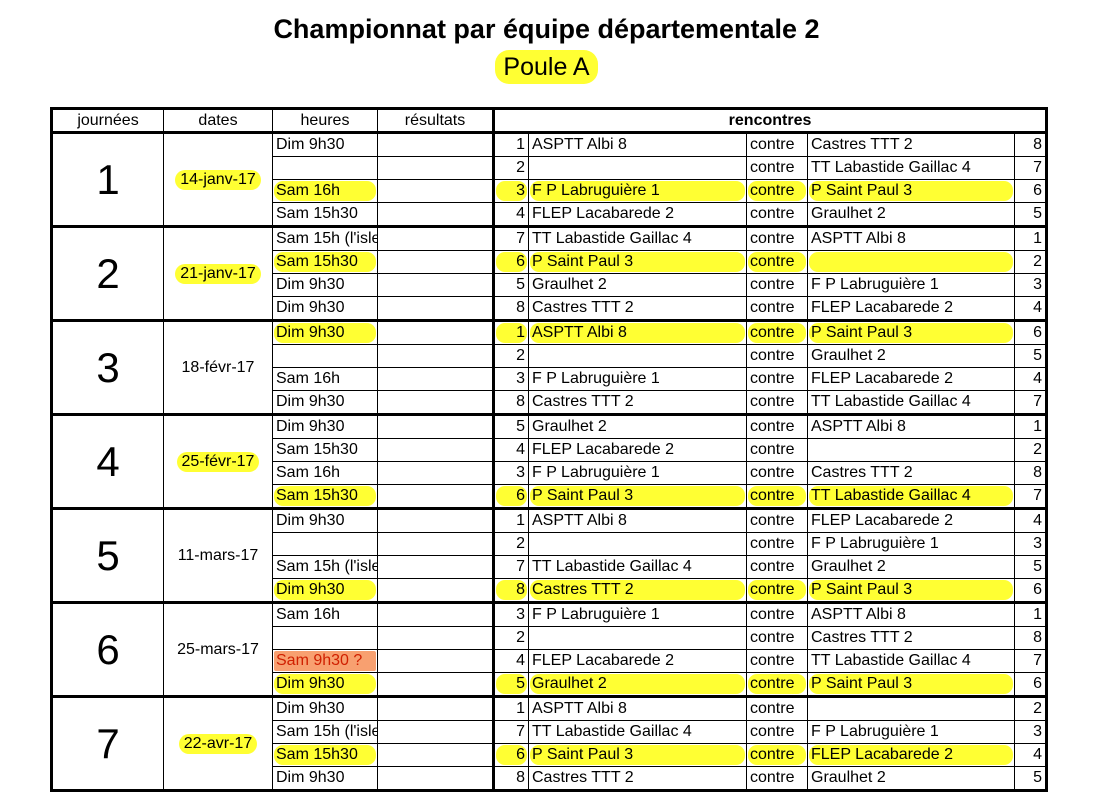  Describe the element at coordinates (637, 285) in the screenshot. I see `home-team: Graulhet 2` at that location.